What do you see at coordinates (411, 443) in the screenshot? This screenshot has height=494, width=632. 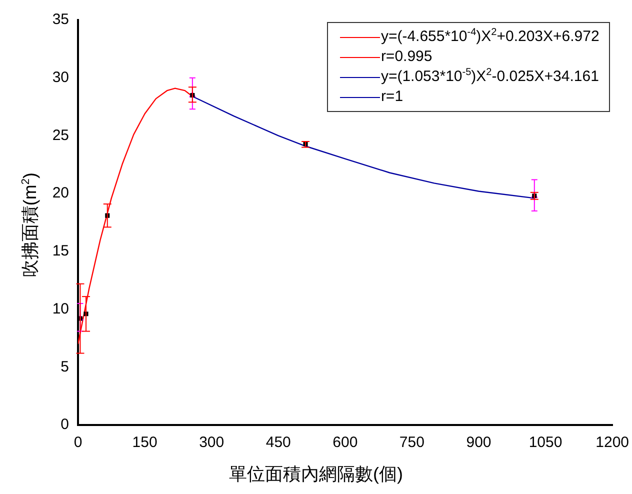 I see `x-tick-label: 750` at bounding box center [411, 443].